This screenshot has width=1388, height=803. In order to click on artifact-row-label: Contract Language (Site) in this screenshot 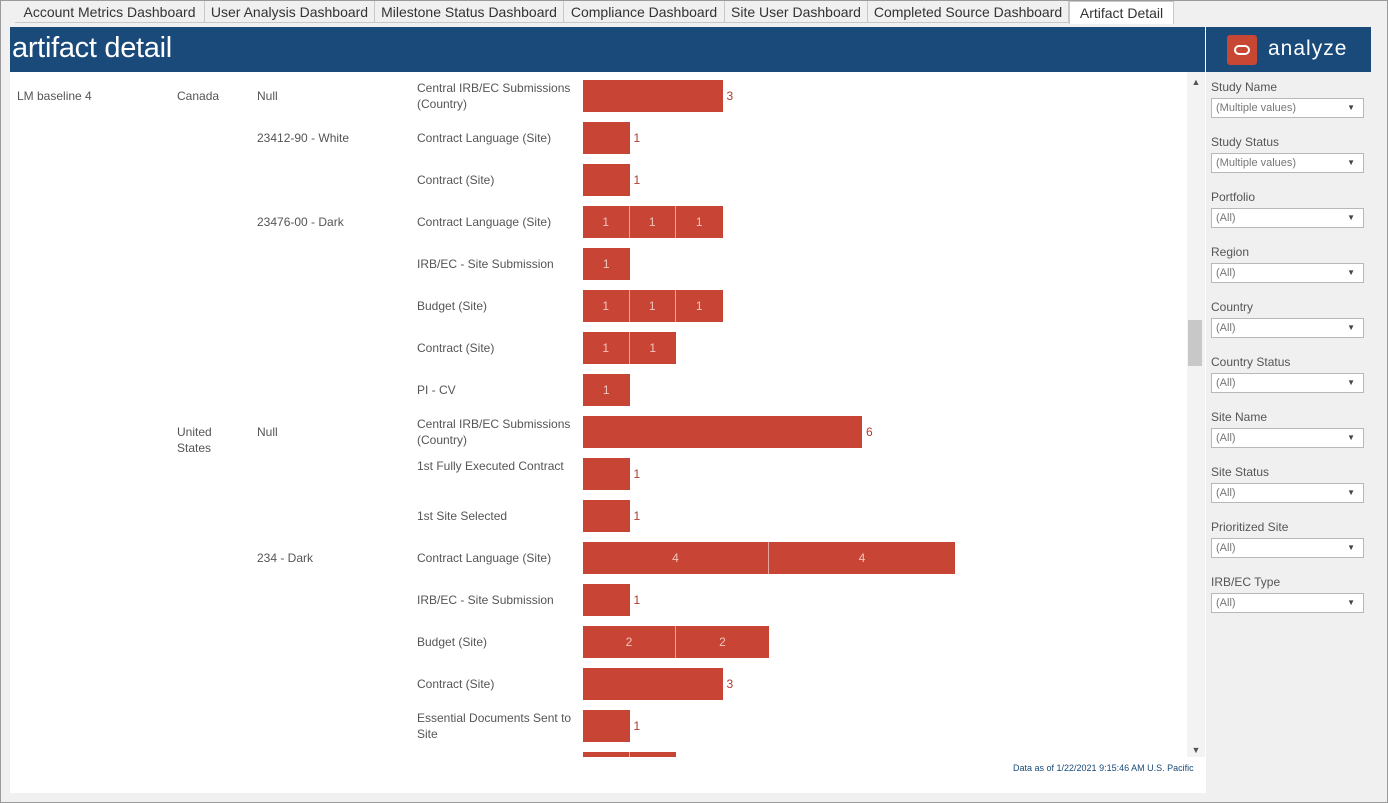, I will do `click(484, 558)`.